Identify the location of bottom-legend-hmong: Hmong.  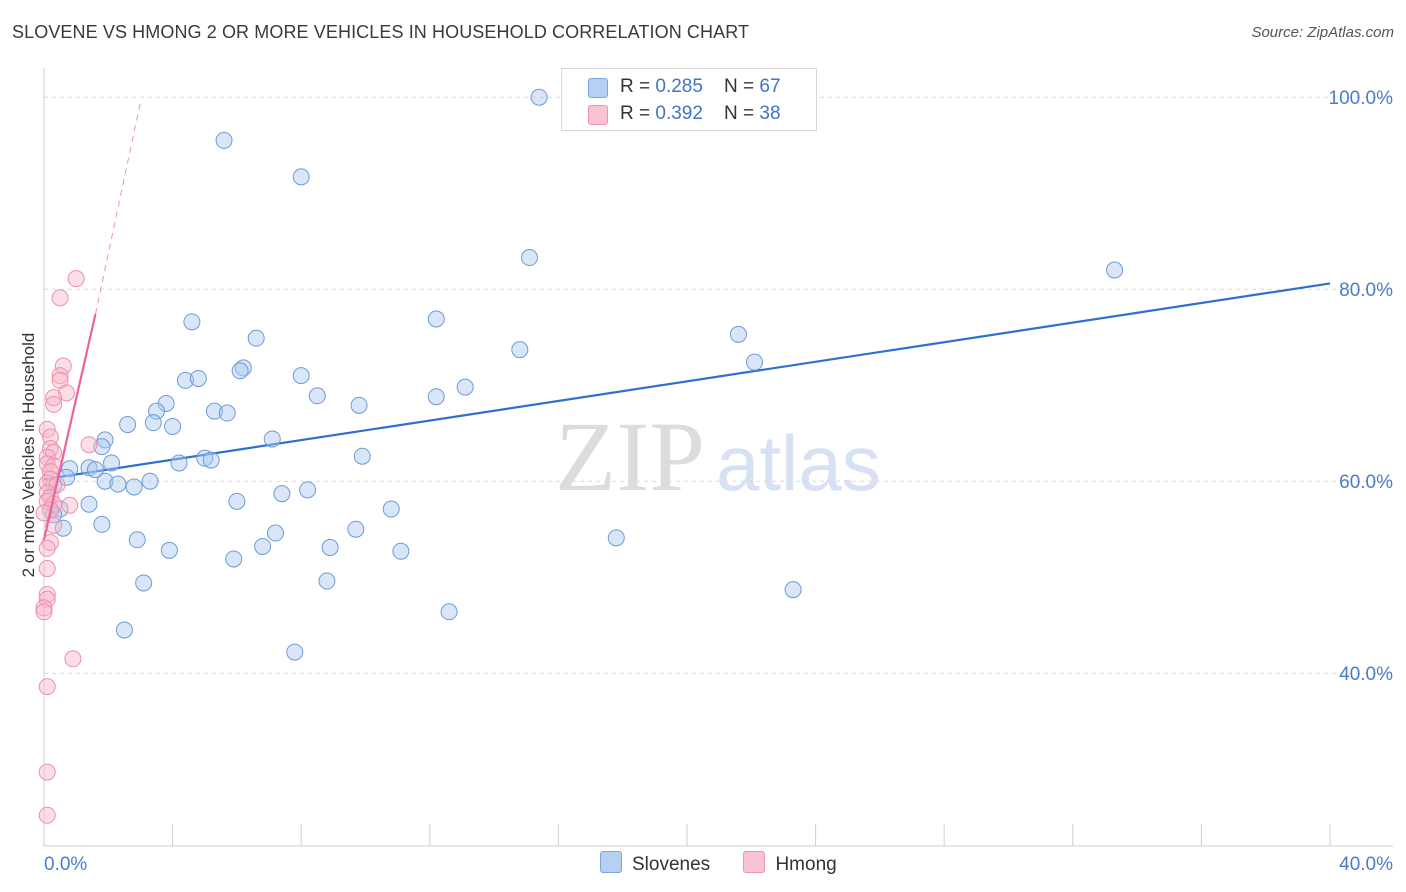
(790, 863).